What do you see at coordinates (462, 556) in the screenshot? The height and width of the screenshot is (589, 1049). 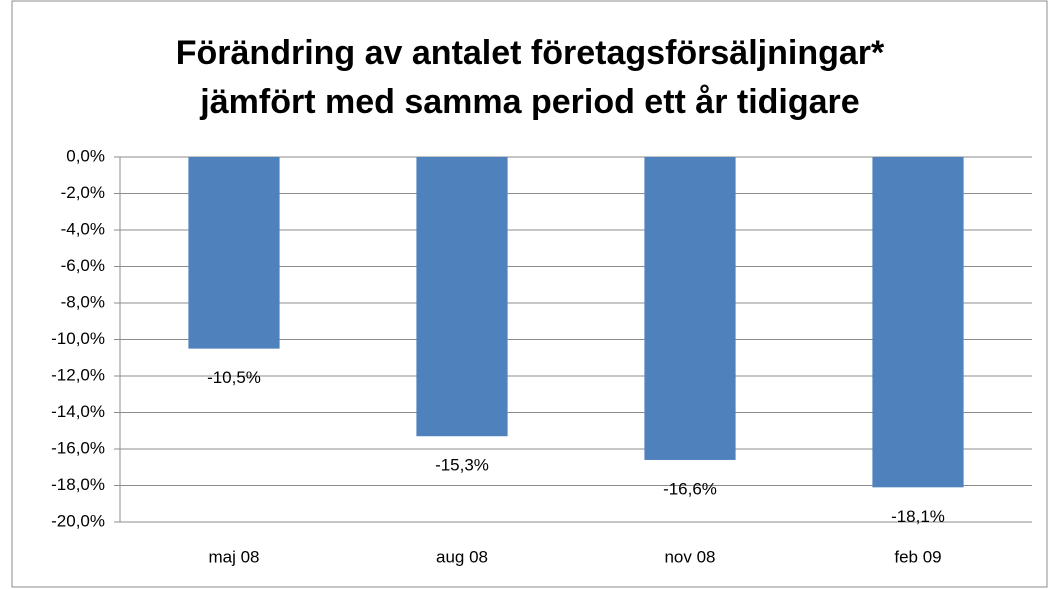 I see `x-tick-label: aug 08` at bounding box center [462, 556].